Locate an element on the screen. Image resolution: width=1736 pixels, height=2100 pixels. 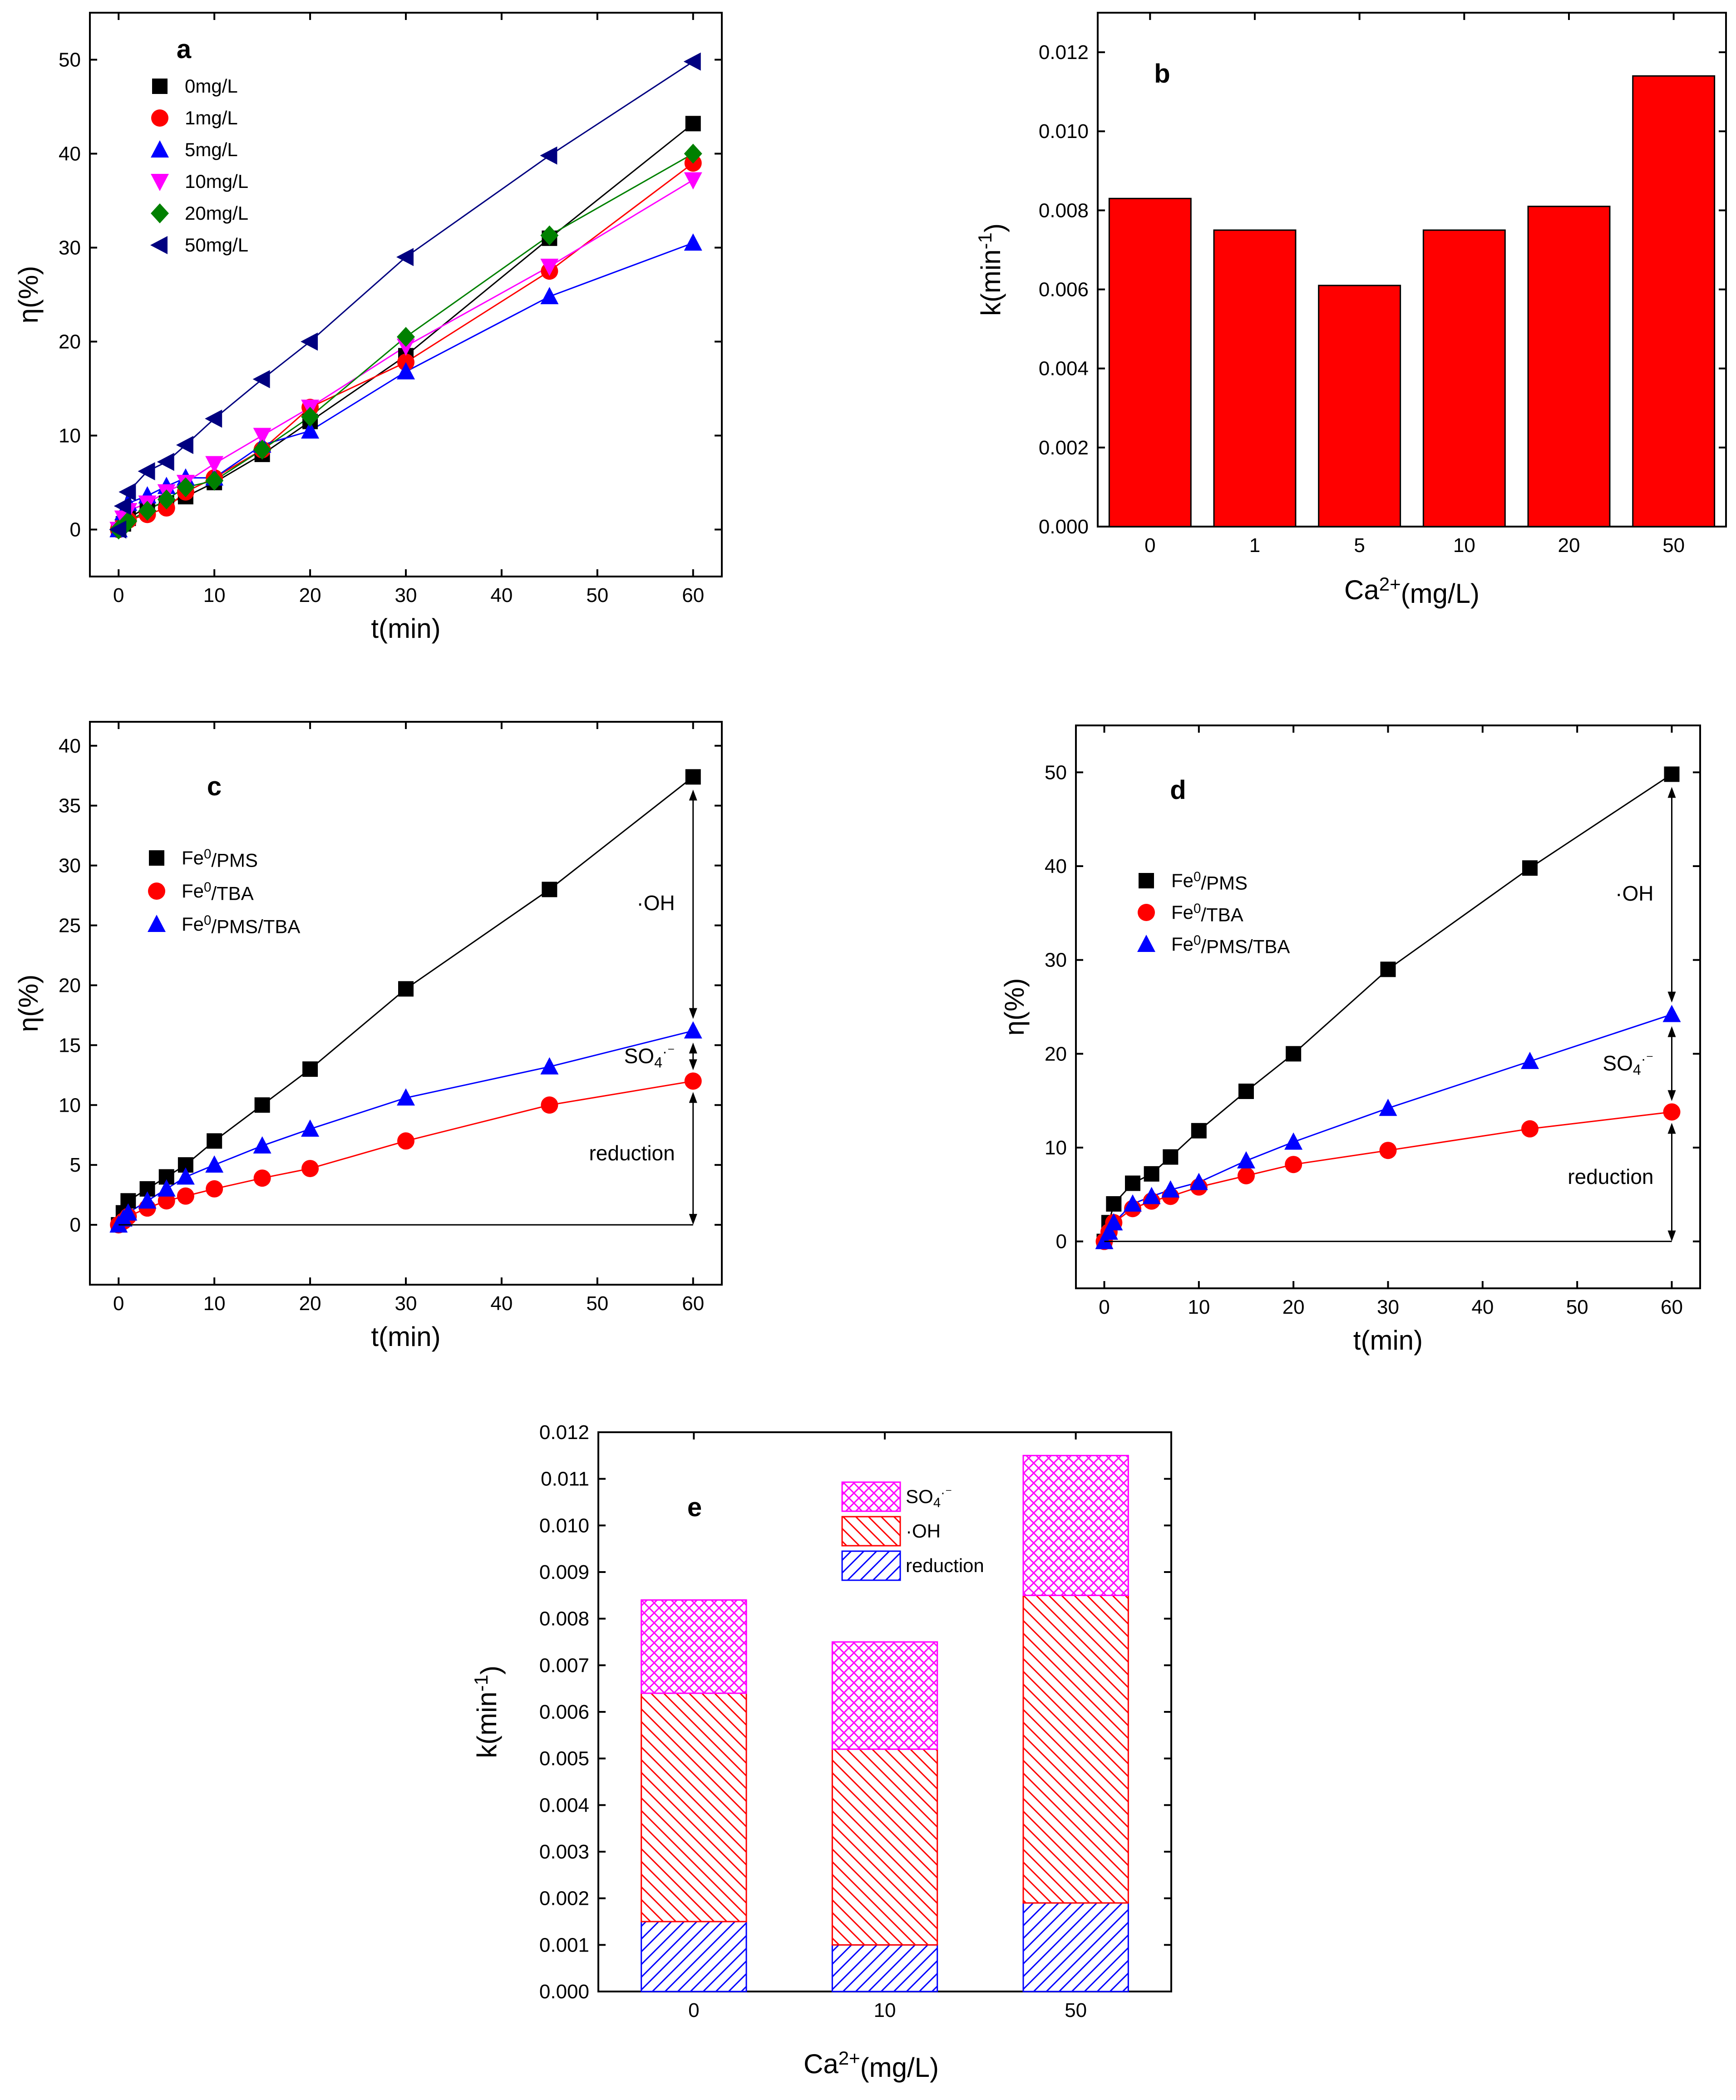
y-tick-label: 50 is located at coordinates (1056, 772).